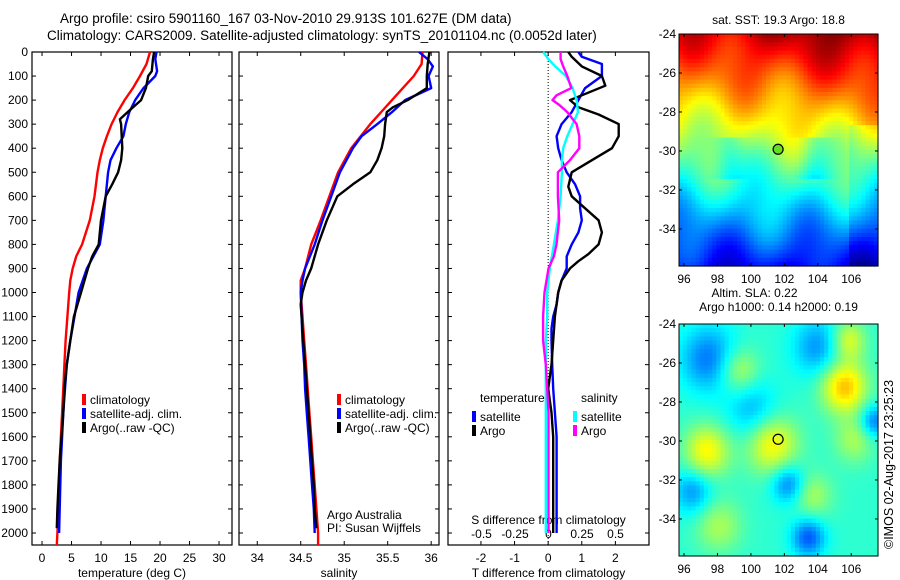 The width and height of the screenshot is (900, 580). I want to click on x-tick-label: 10, so click(101, 558).